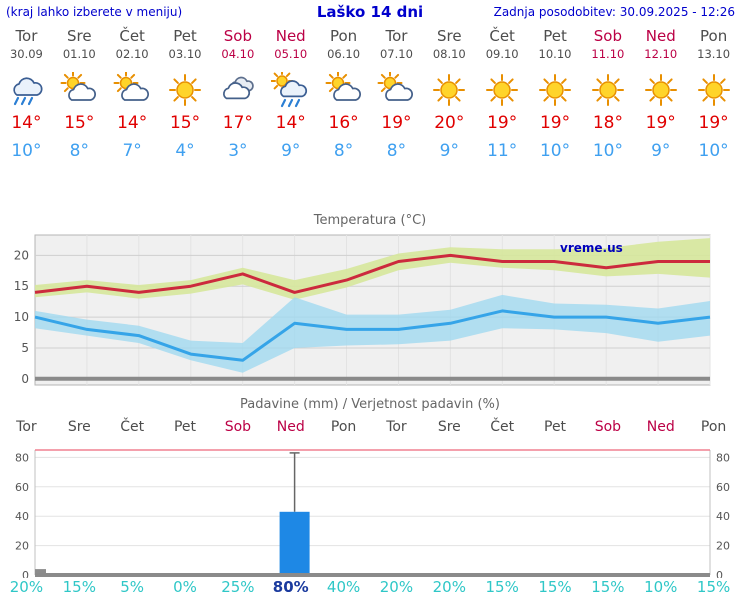 The image size is (740, 600). What do you see at coordinates (94, 12) in the screenshot?
I see `location-menu-hint: (kraj lahko izberete v meniju)` at bounding box center [94, 12].